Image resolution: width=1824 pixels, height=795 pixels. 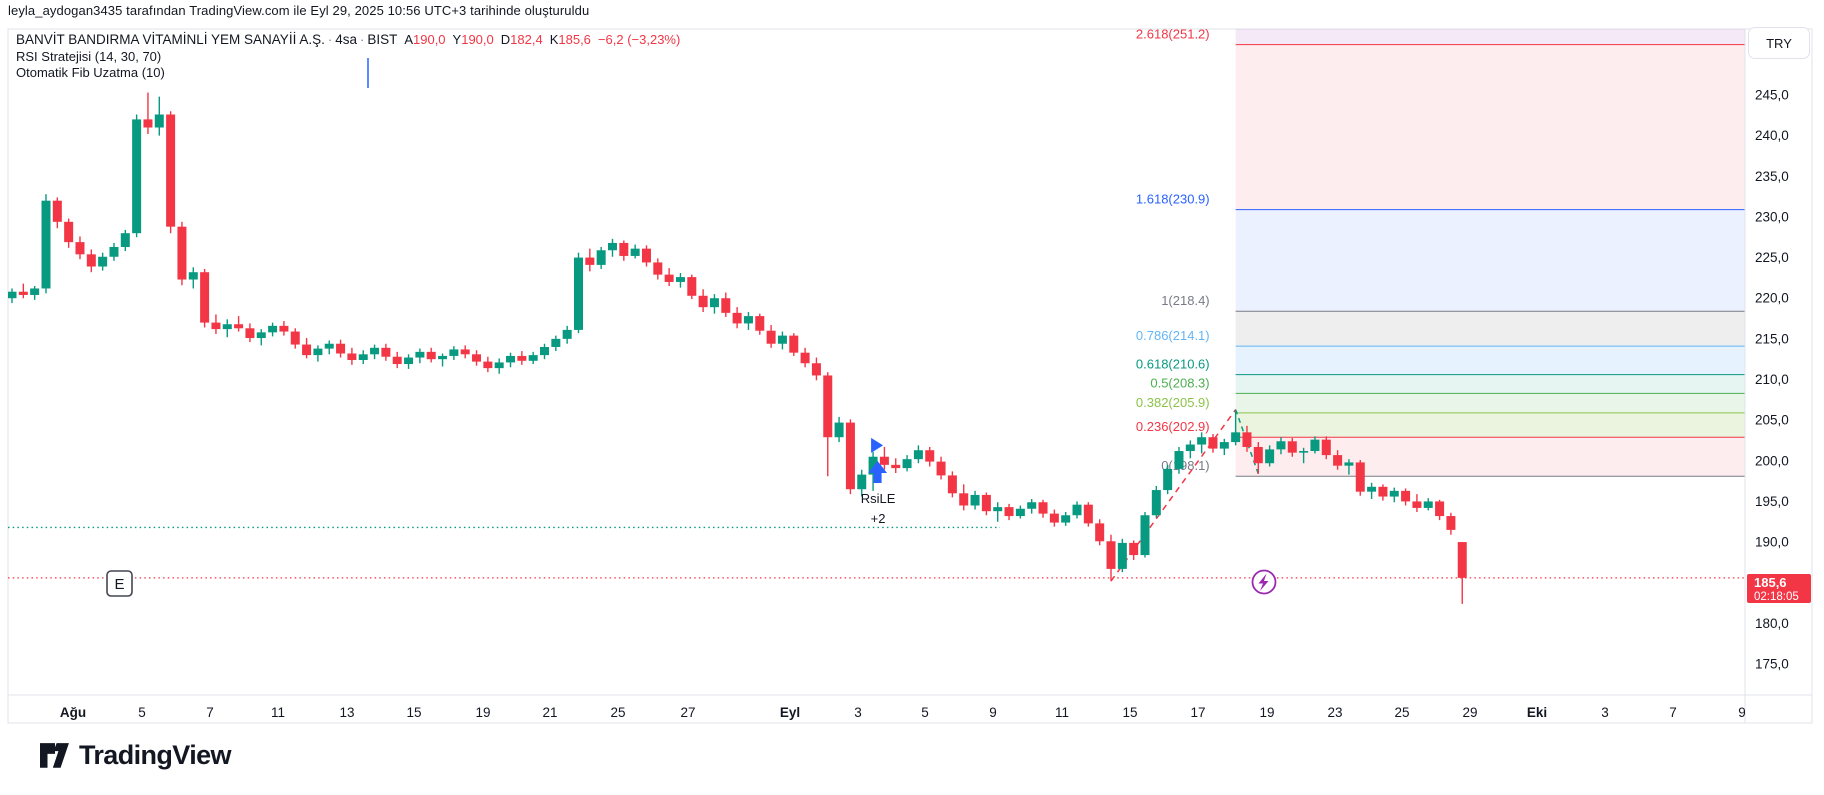 What do you see at coordinates (1772, 95) in the screenshot?
I see `price-tick-label: 245,0` at bounding box center [1772, 95].